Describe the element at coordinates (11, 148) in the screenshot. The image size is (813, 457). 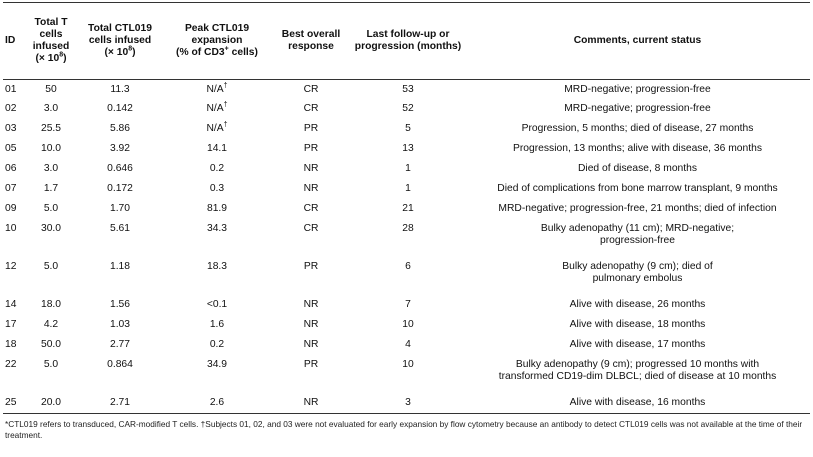
I see `cell-id: 05` at that location.